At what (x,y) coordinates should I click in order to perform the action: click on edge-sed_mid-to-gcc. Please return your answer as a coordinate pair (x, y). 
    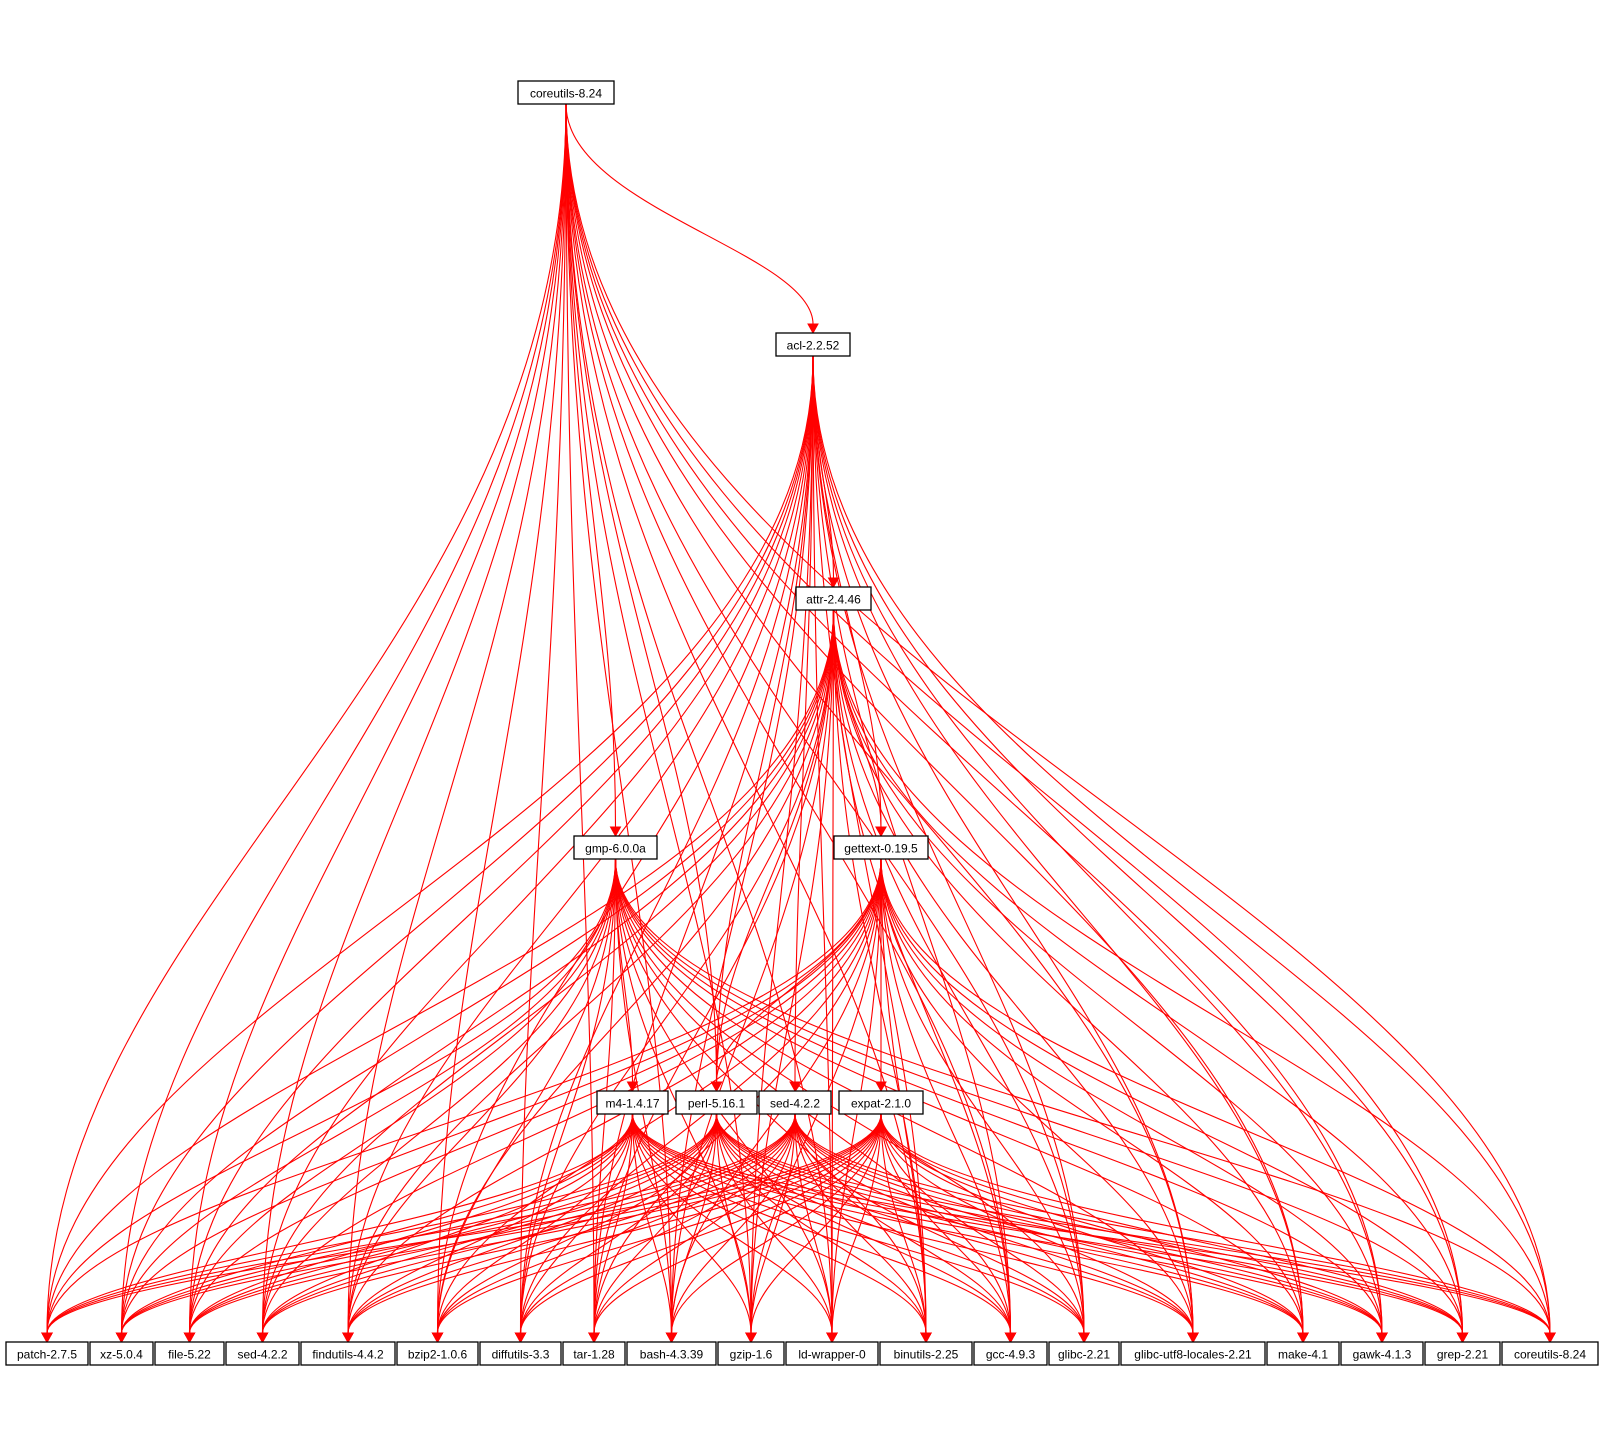
    Looking at the image, I should click on (903, 1223).